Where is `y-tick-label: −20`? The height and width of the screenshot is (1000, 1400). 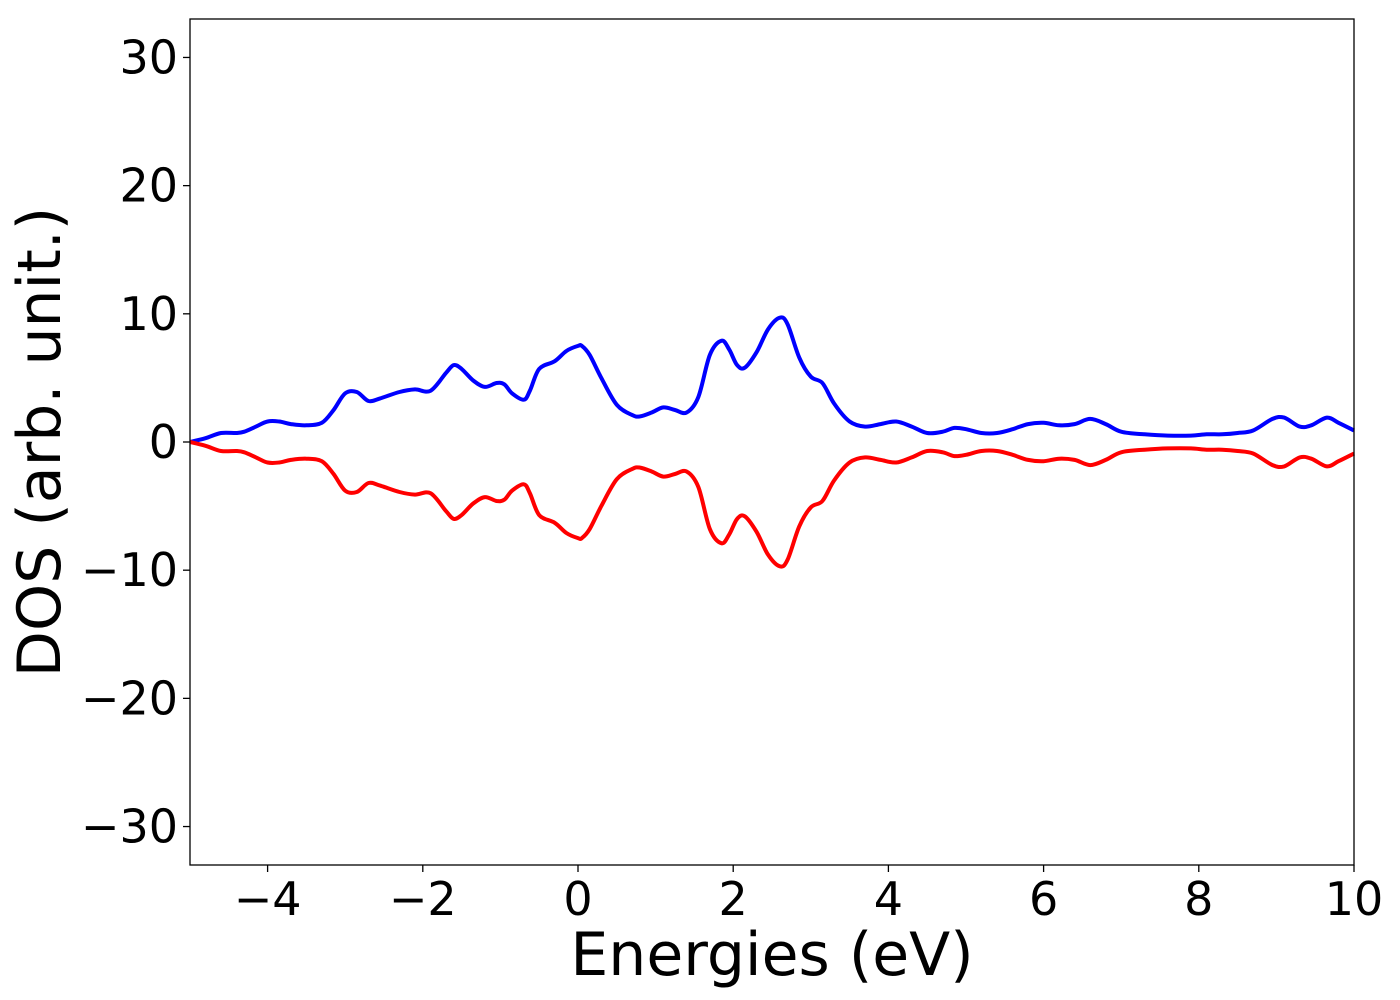
y-tick-label: −20 is located at coordinates (129, 698).